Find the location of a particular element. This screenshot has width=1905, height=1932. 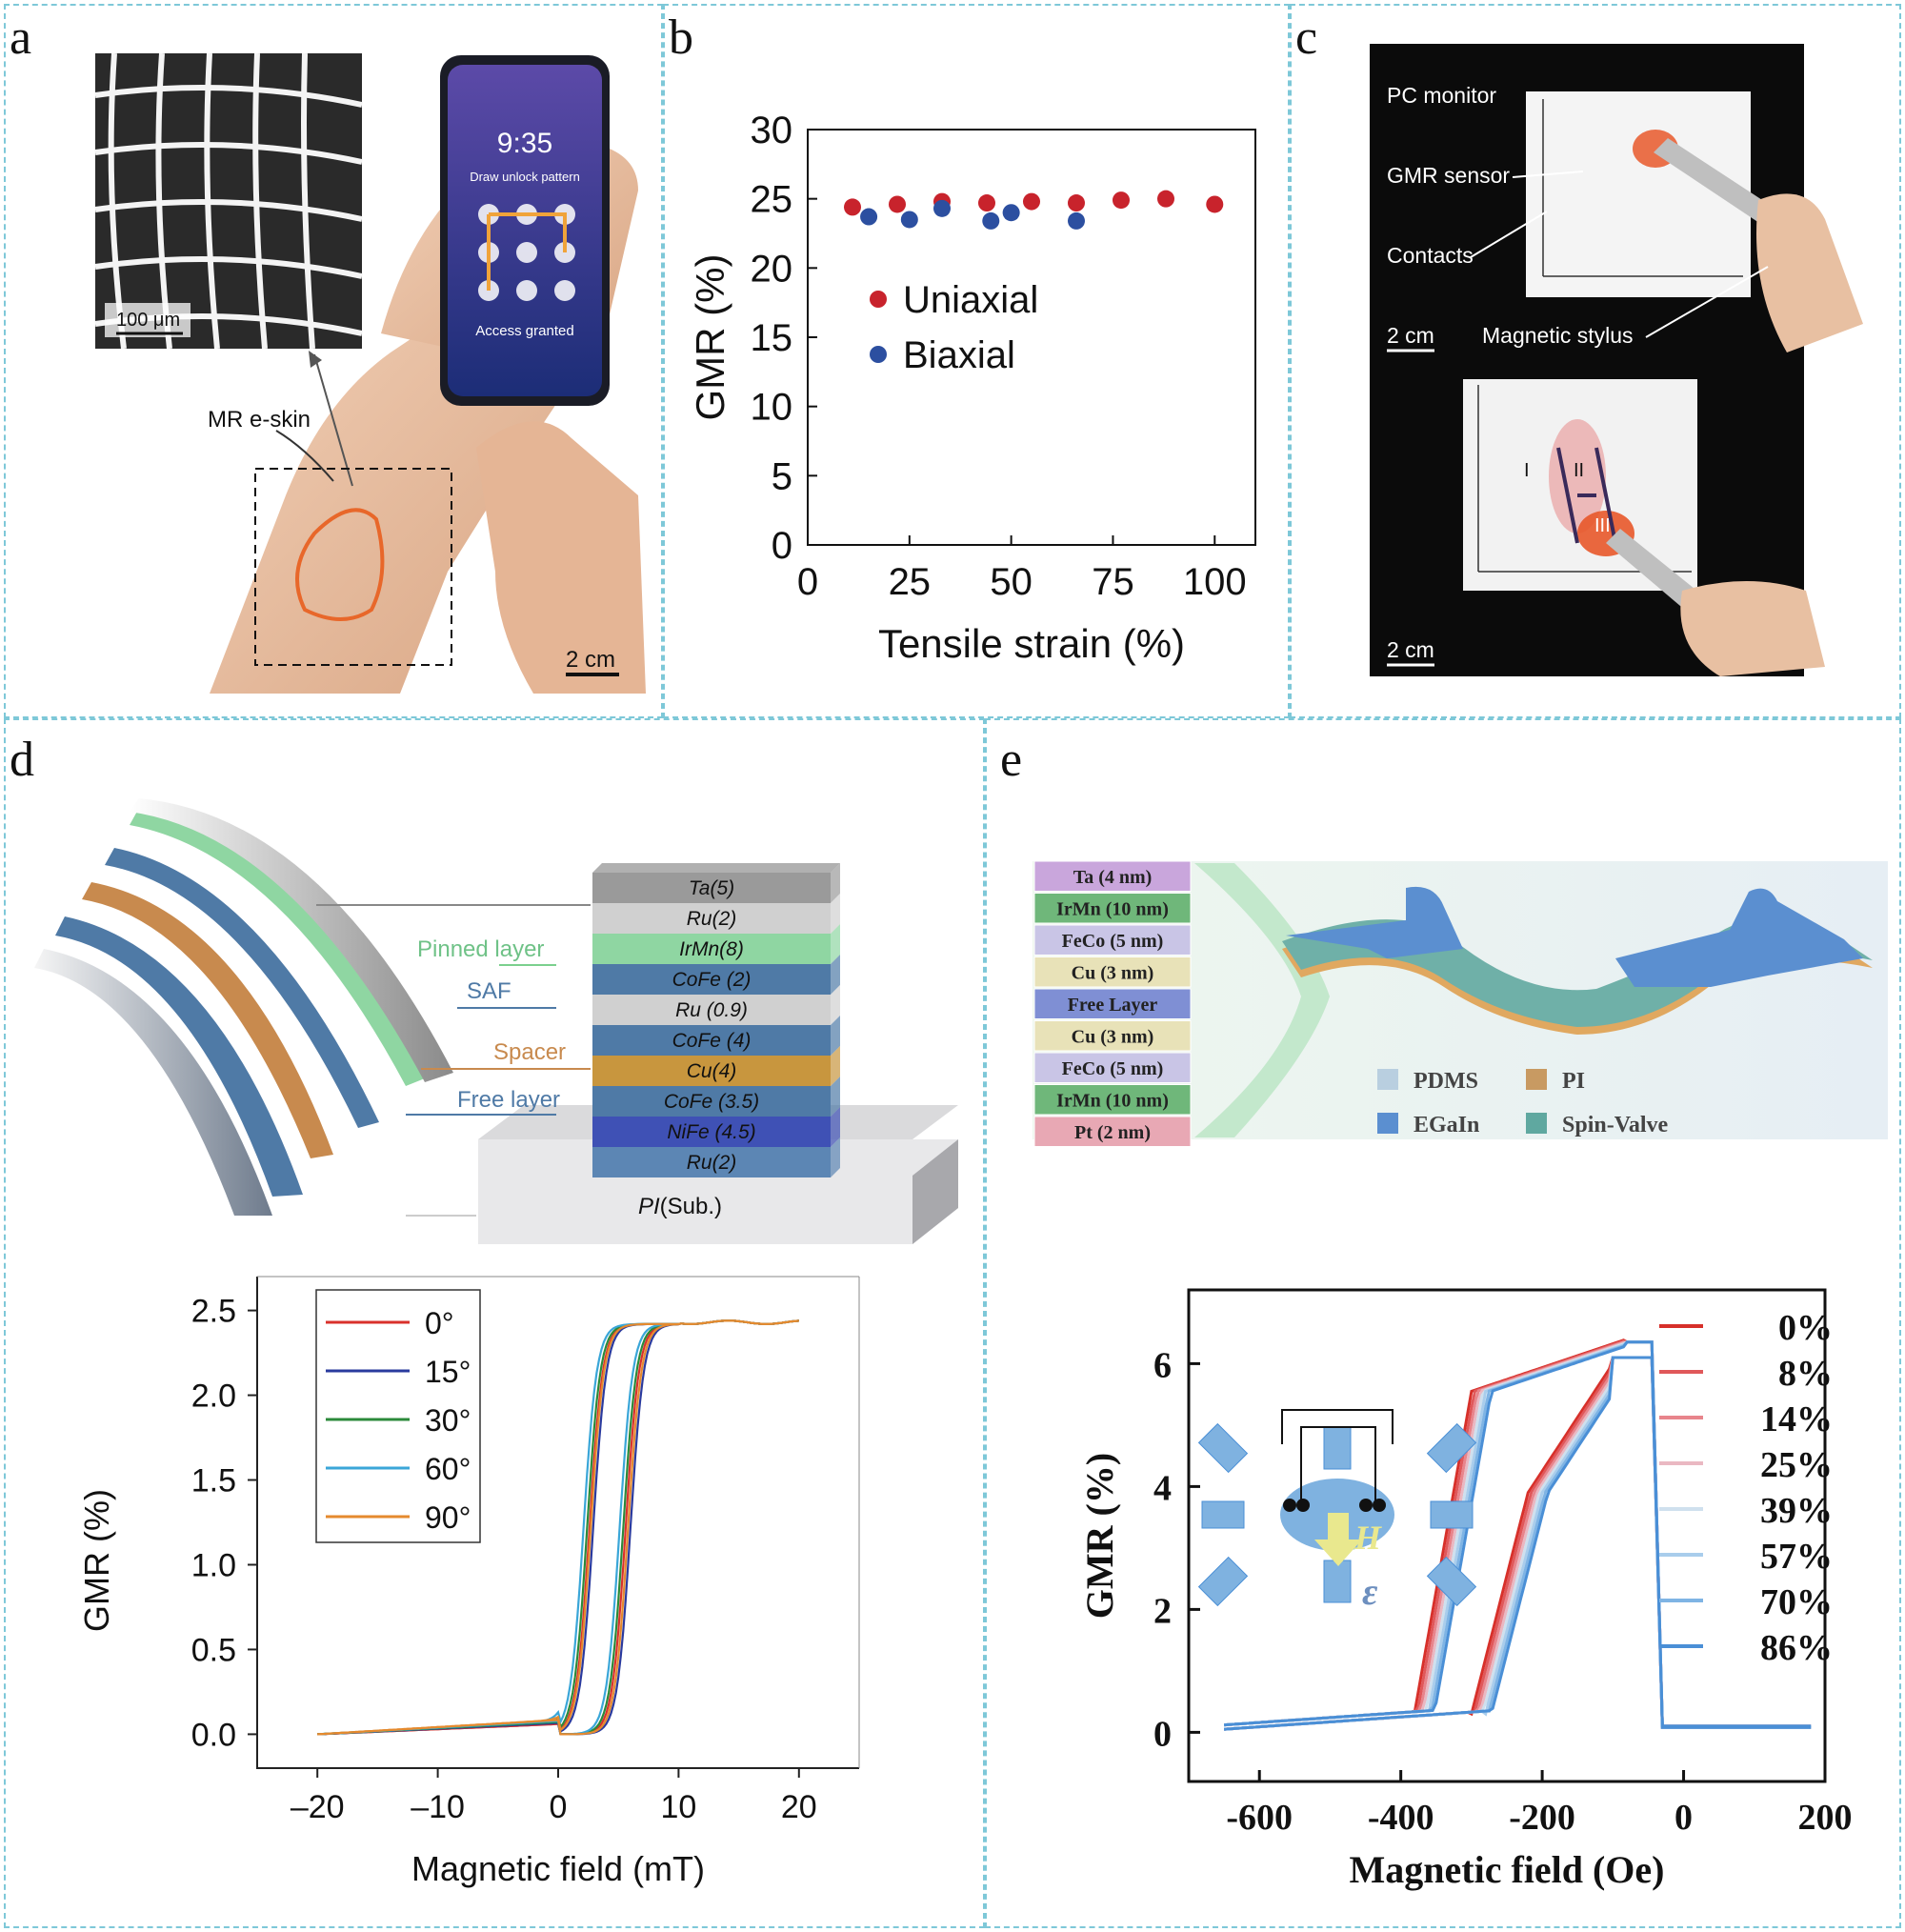

panel-border-a is located at coordinates (333, 361).